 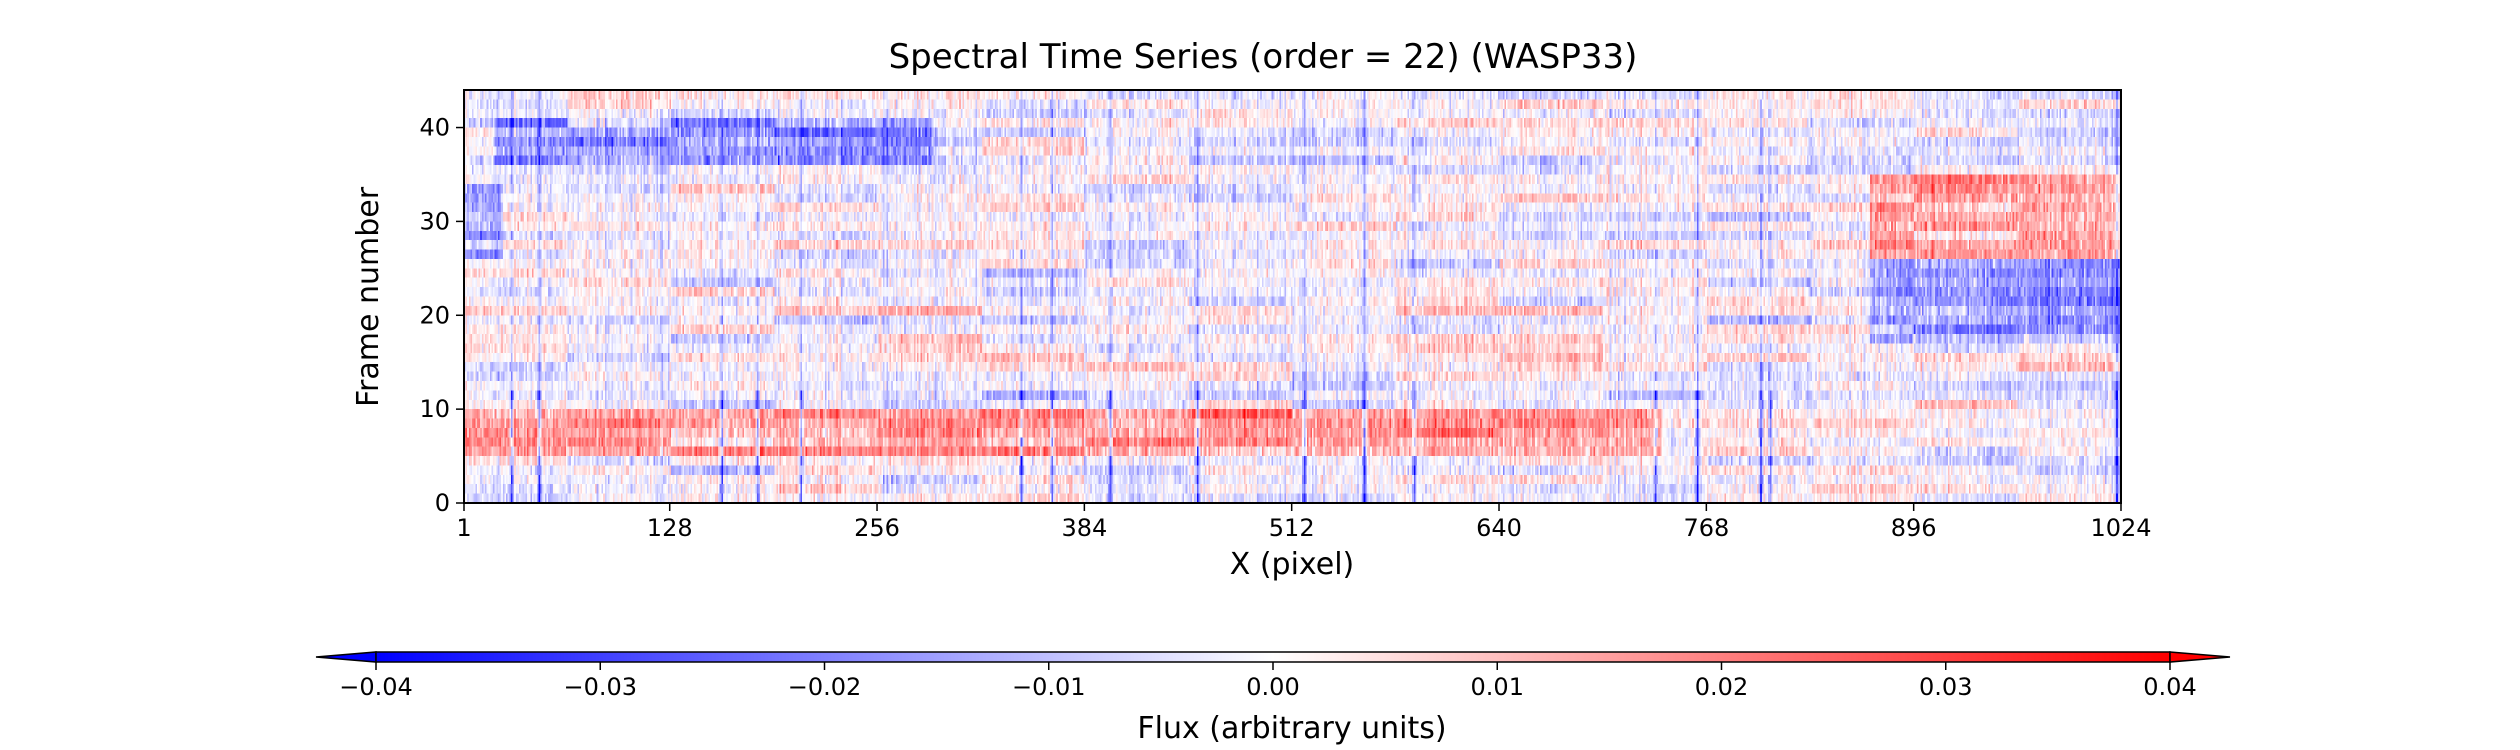 I want to click on x-tick-label: 640, so click(x=1499, y=528).